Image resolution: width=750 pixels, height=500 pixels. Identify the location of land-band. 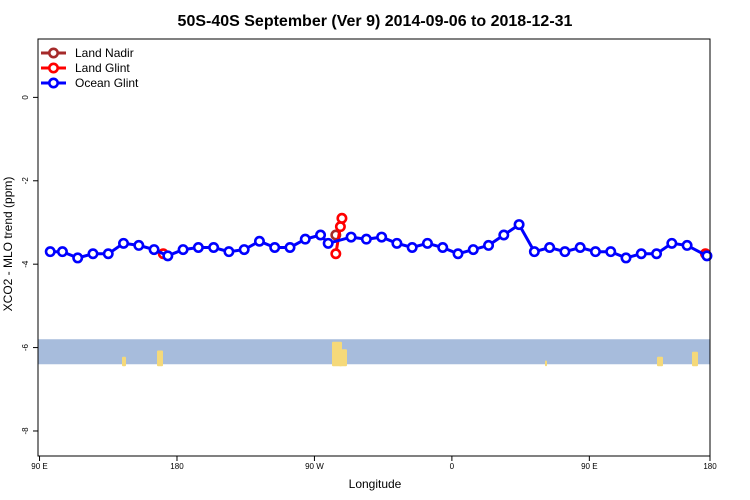
(374, 353).